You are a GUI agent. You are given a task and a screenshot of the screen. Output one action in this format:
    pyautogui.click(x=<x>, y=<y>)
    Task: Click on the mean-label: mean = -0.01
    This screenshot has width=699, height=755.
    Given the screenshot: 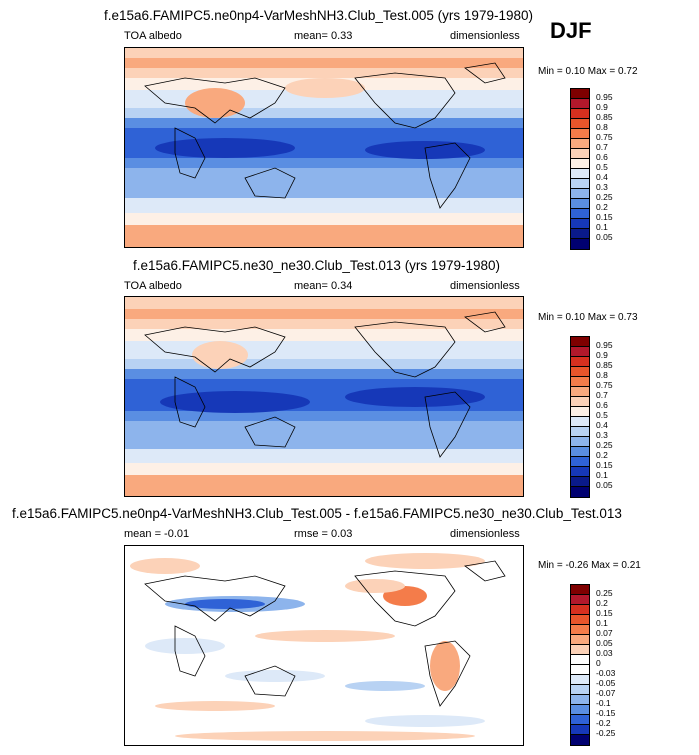 What is the action you would take?
    pyautogui.click(x=157, y=534)
    